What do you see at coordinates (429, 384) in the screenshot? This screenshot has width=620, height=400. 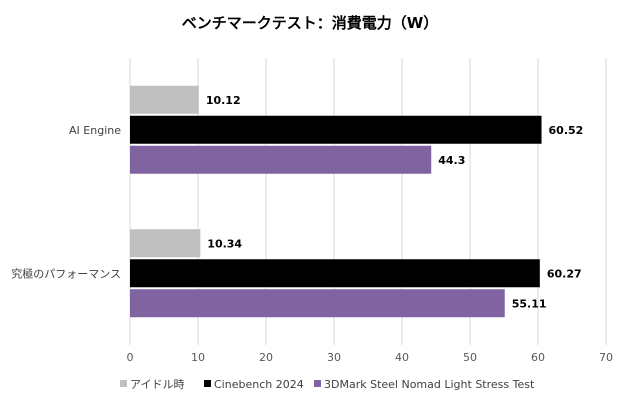 I see `legend-label: 3DMark Steel Nomad Light Stress Test` at bounding box center [429, 384].